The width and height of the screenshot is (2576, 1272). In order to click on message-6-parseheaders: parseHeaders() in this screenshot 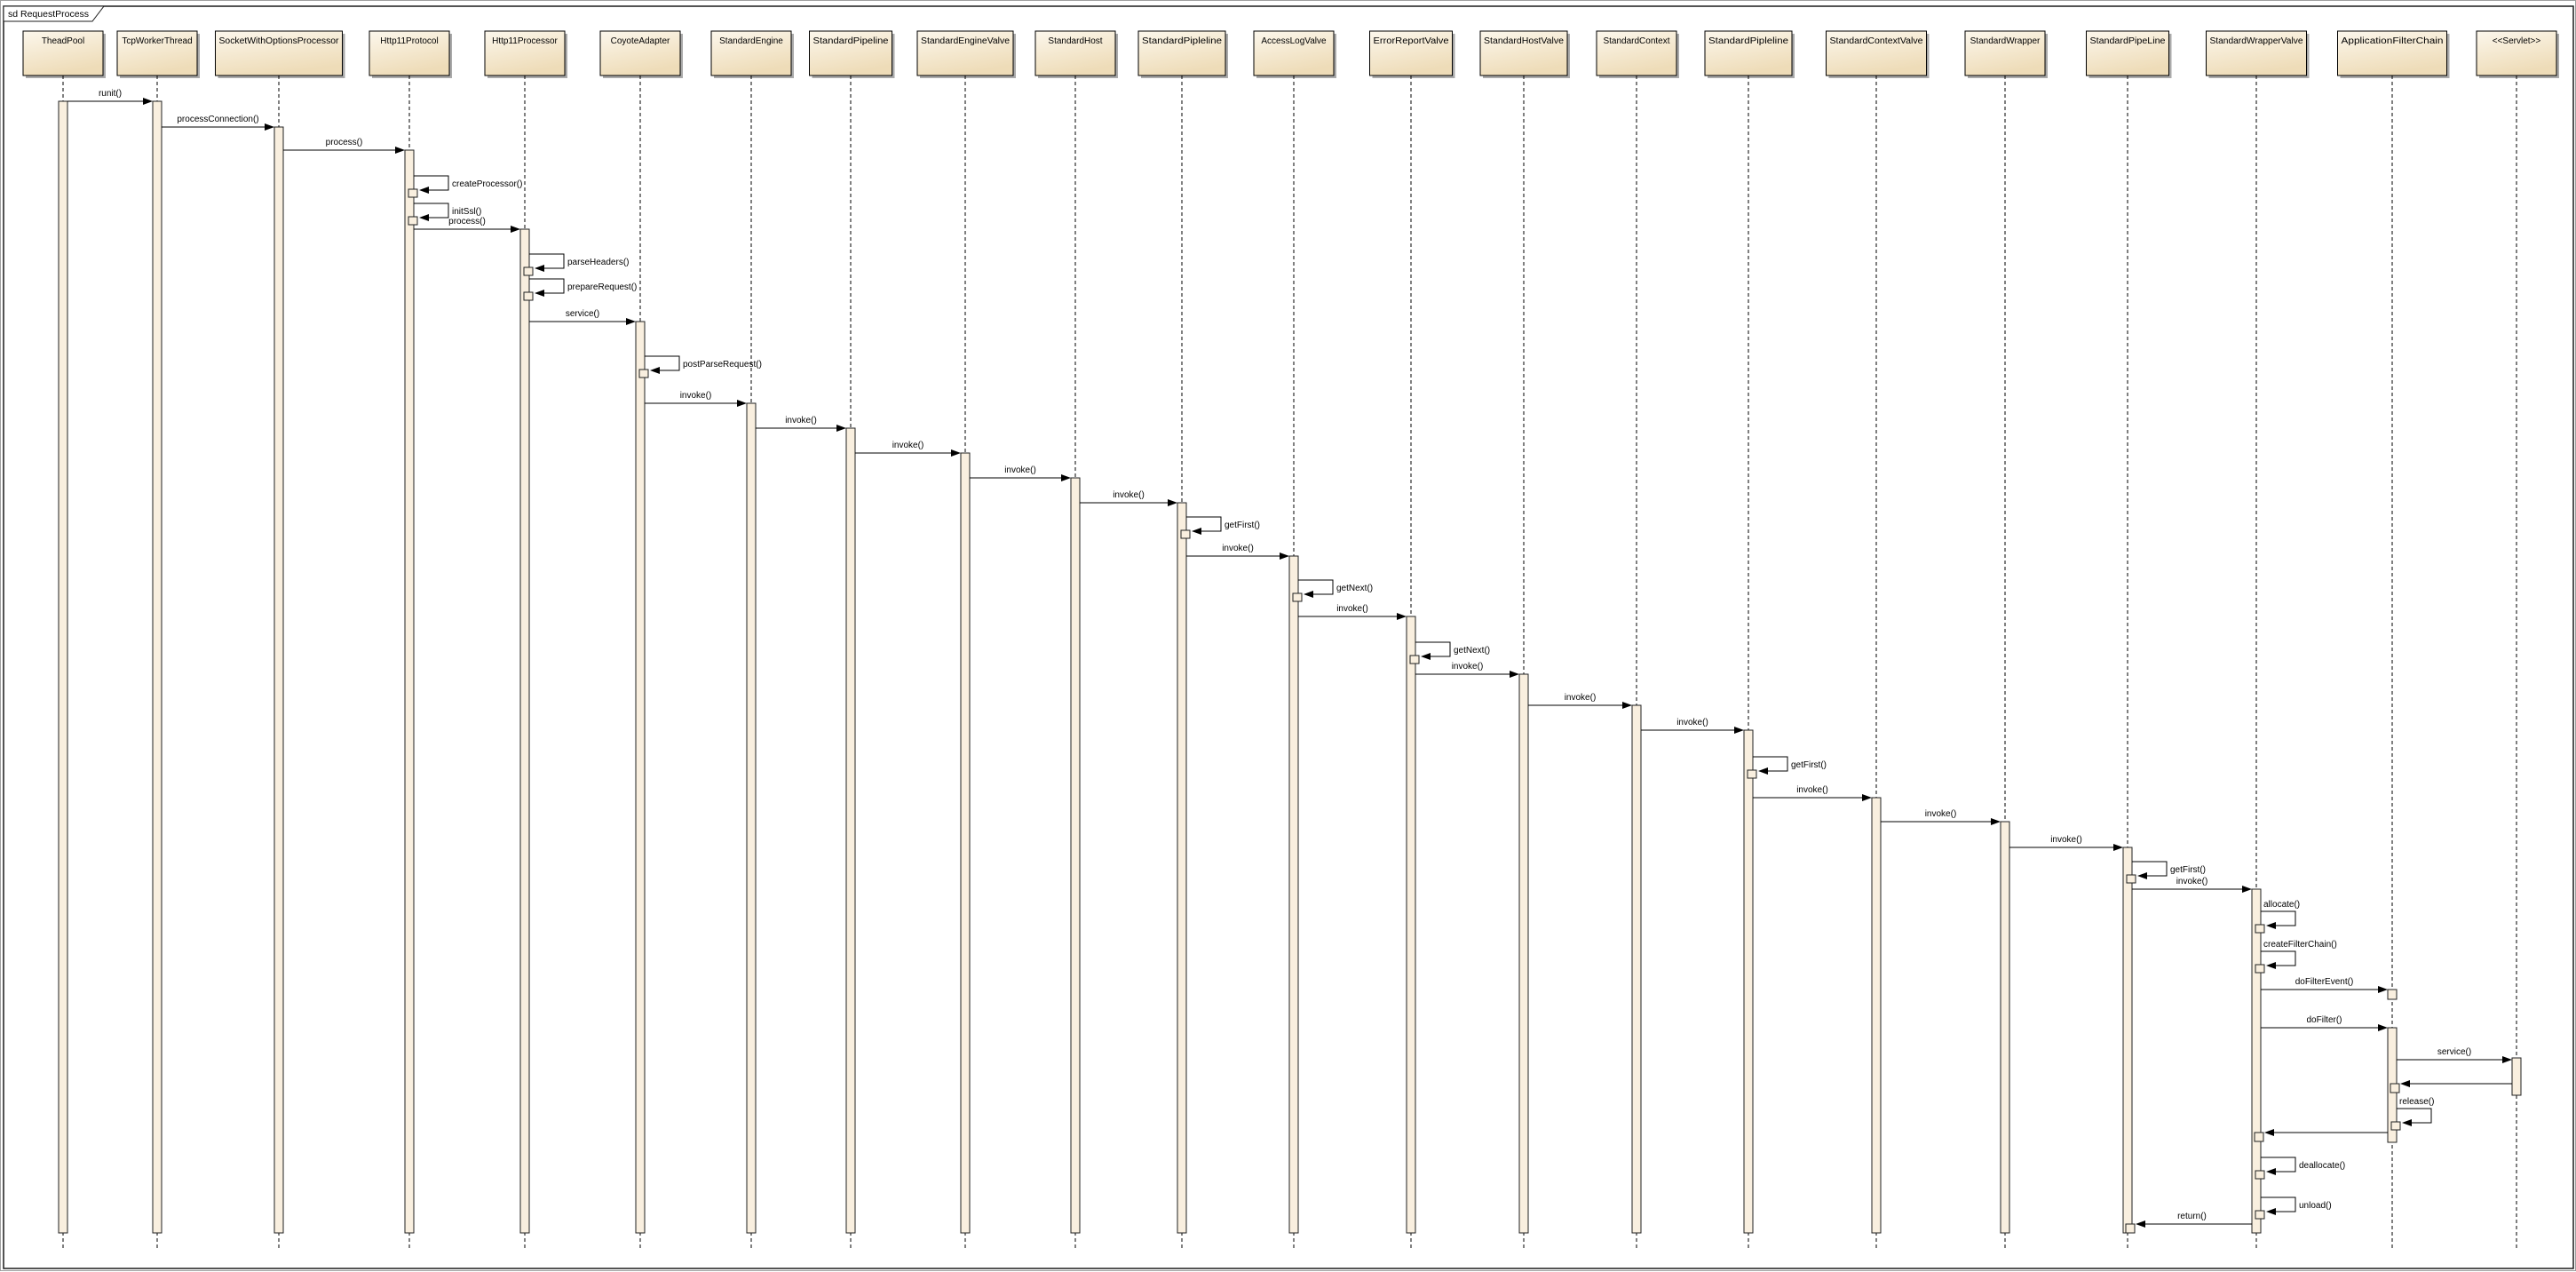, I will do `click(576, 264)`.